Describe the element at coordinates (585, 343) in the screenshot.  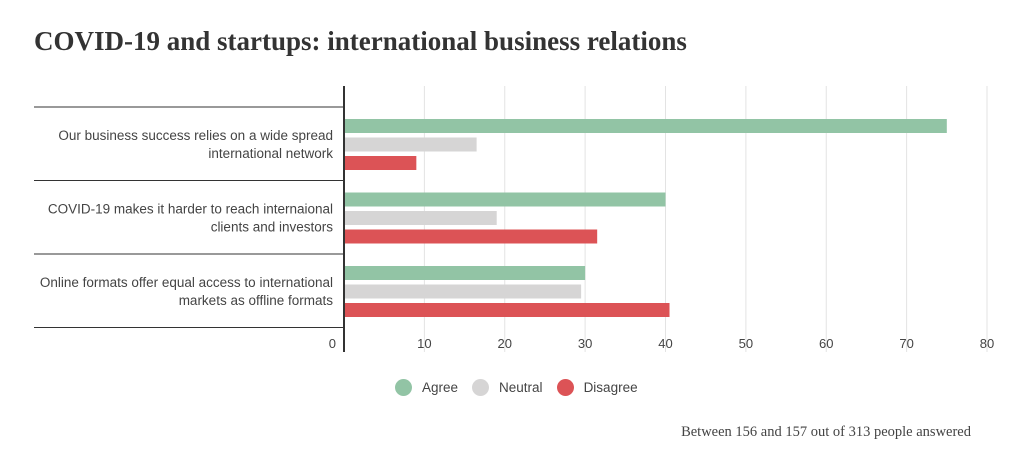
I see `x-tick-label: 30` at that location.